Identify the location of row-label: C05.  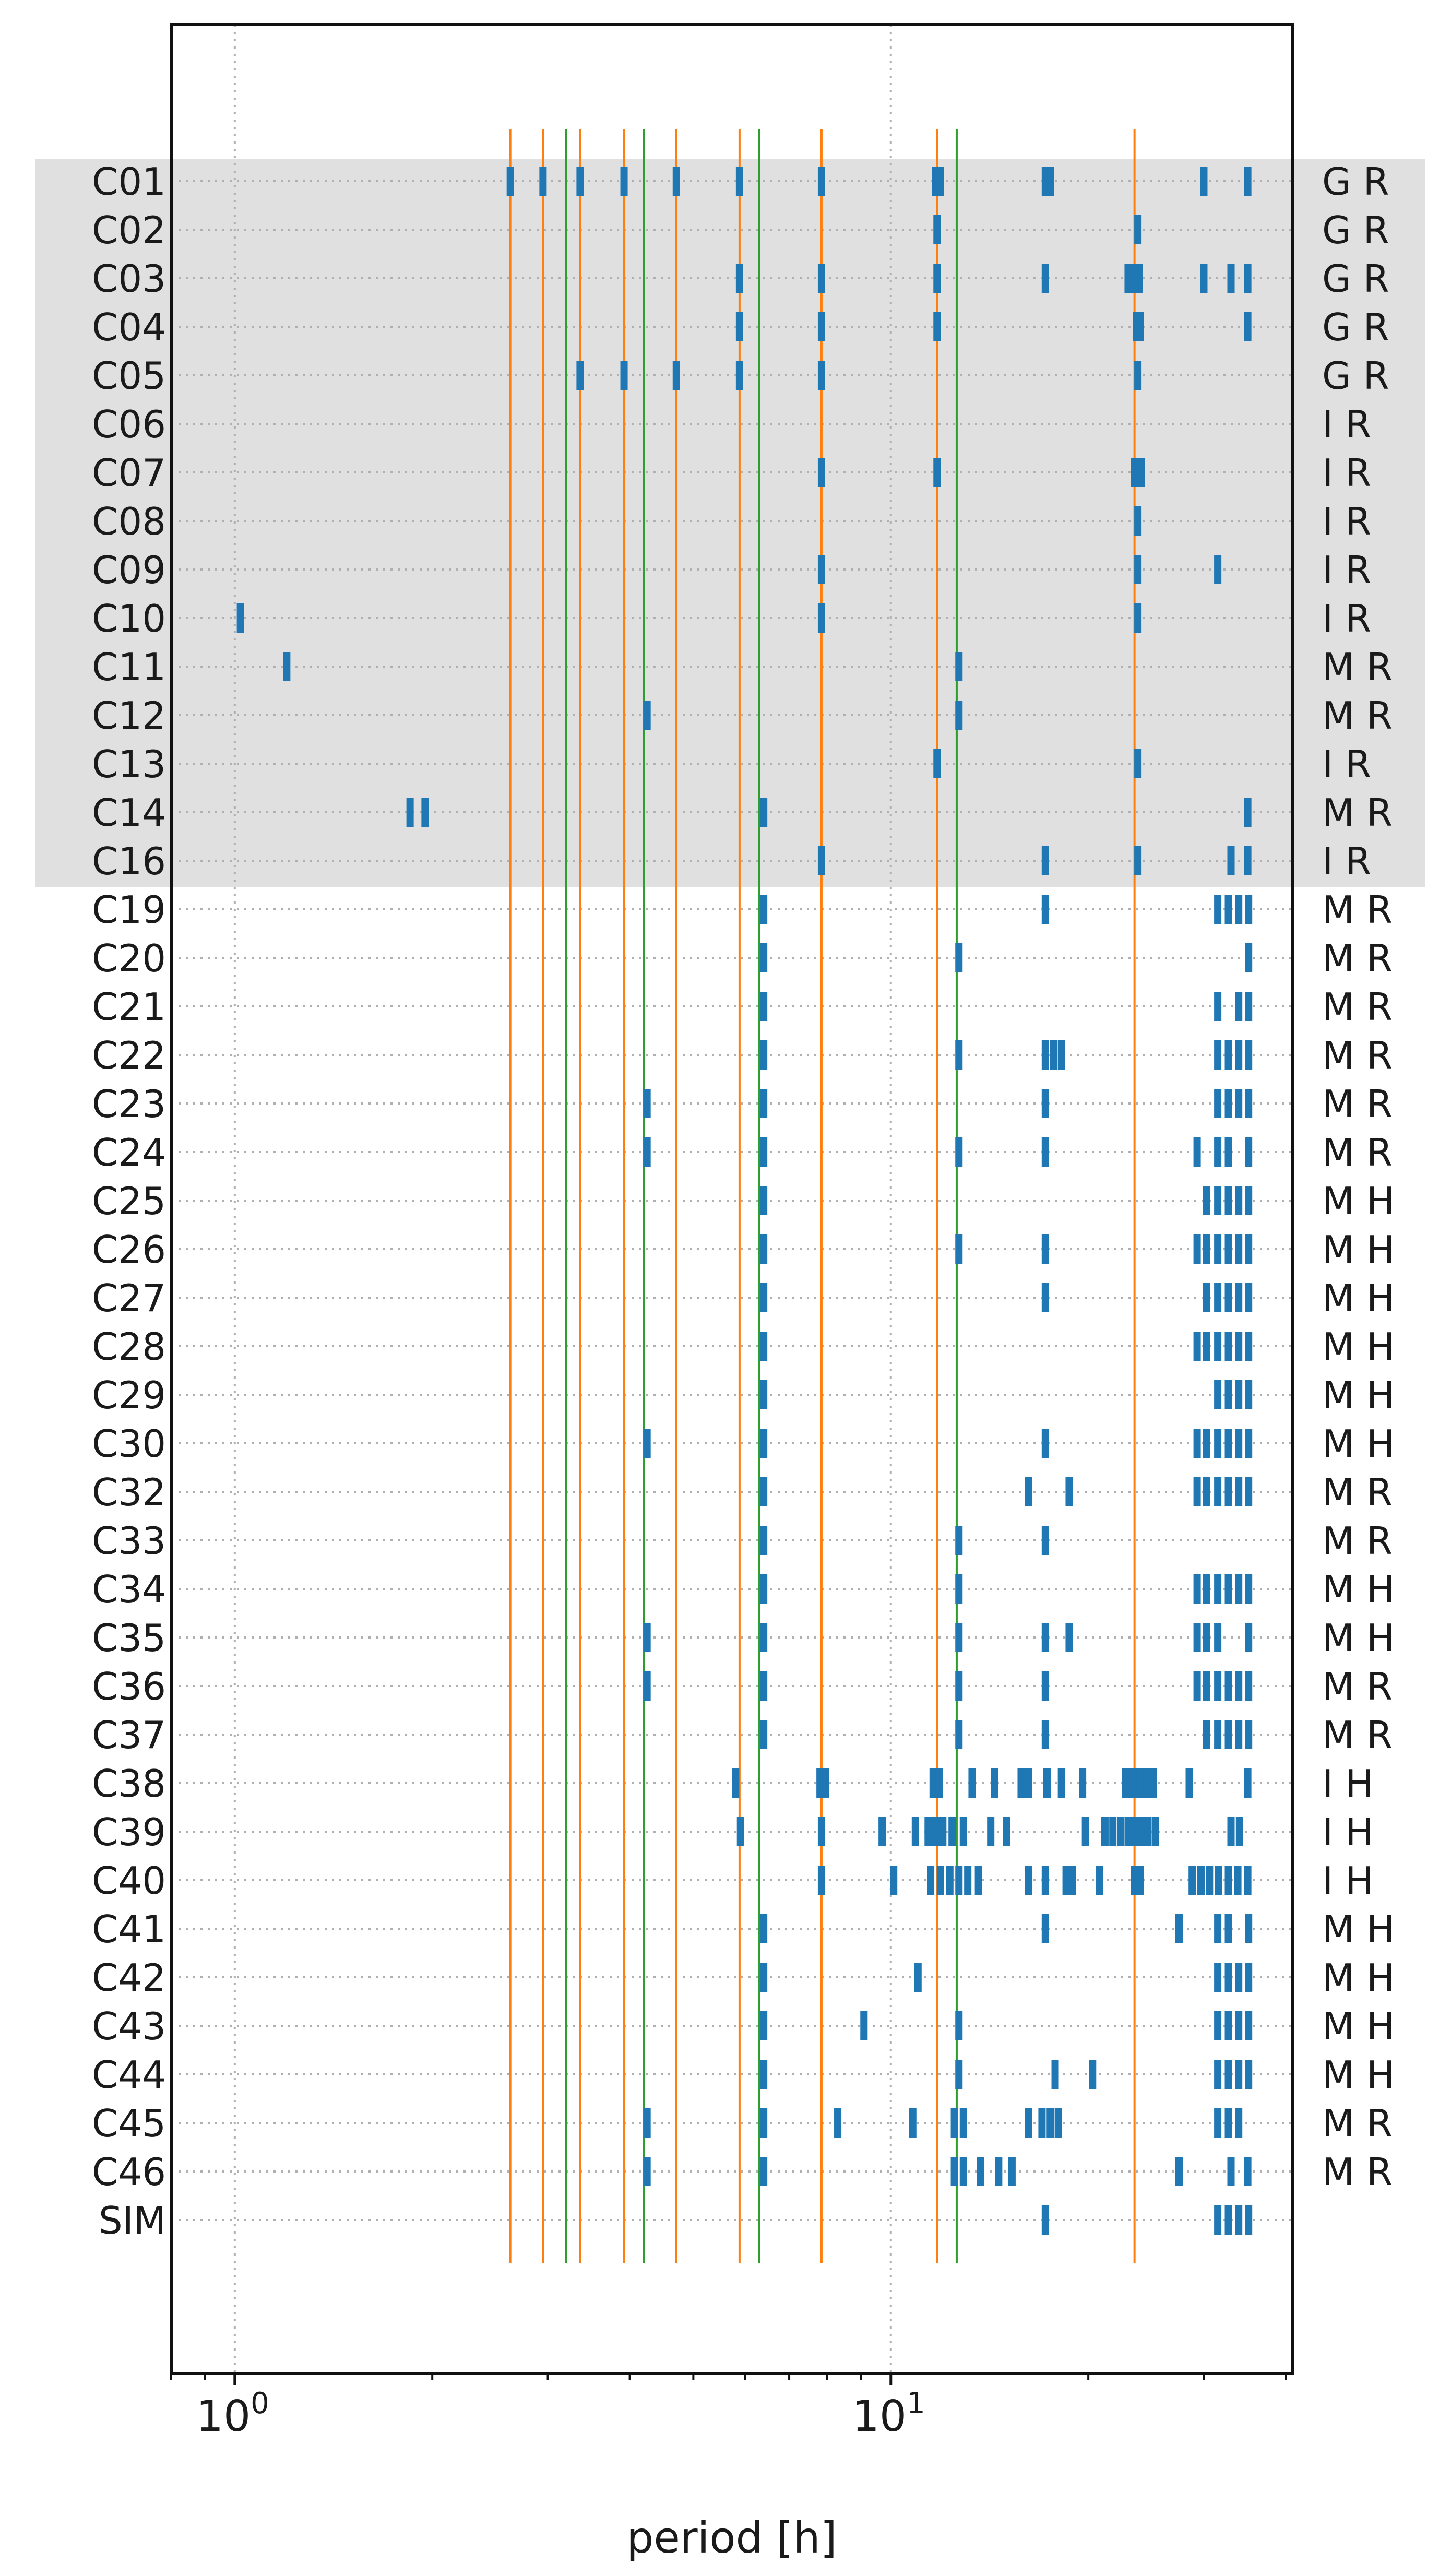
(129, 376).